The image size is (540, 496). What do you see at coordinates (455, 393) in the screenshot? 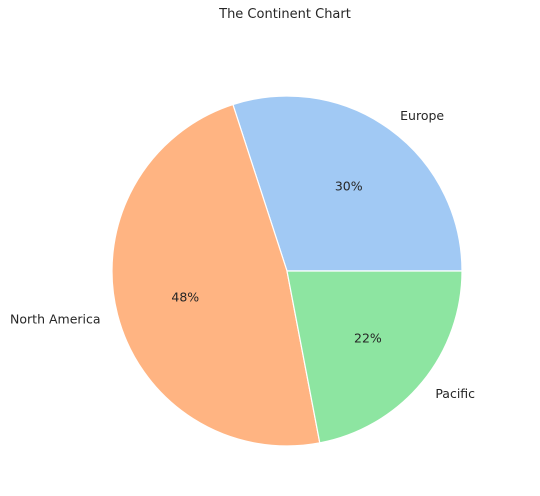
I see `slice-label-pacific: Pacific` at bounding box center [455, 393].